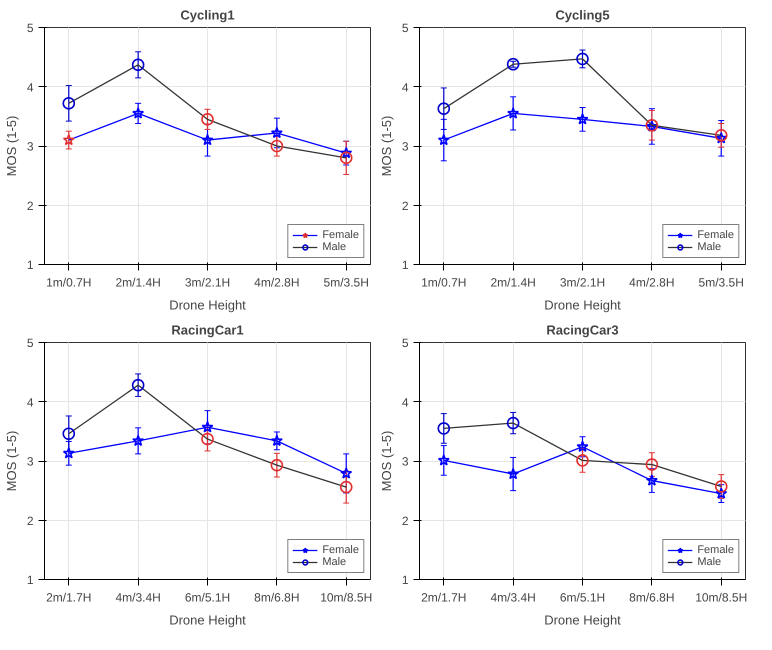  I want to click on chart-title: Cycling1, so click(207, 15).